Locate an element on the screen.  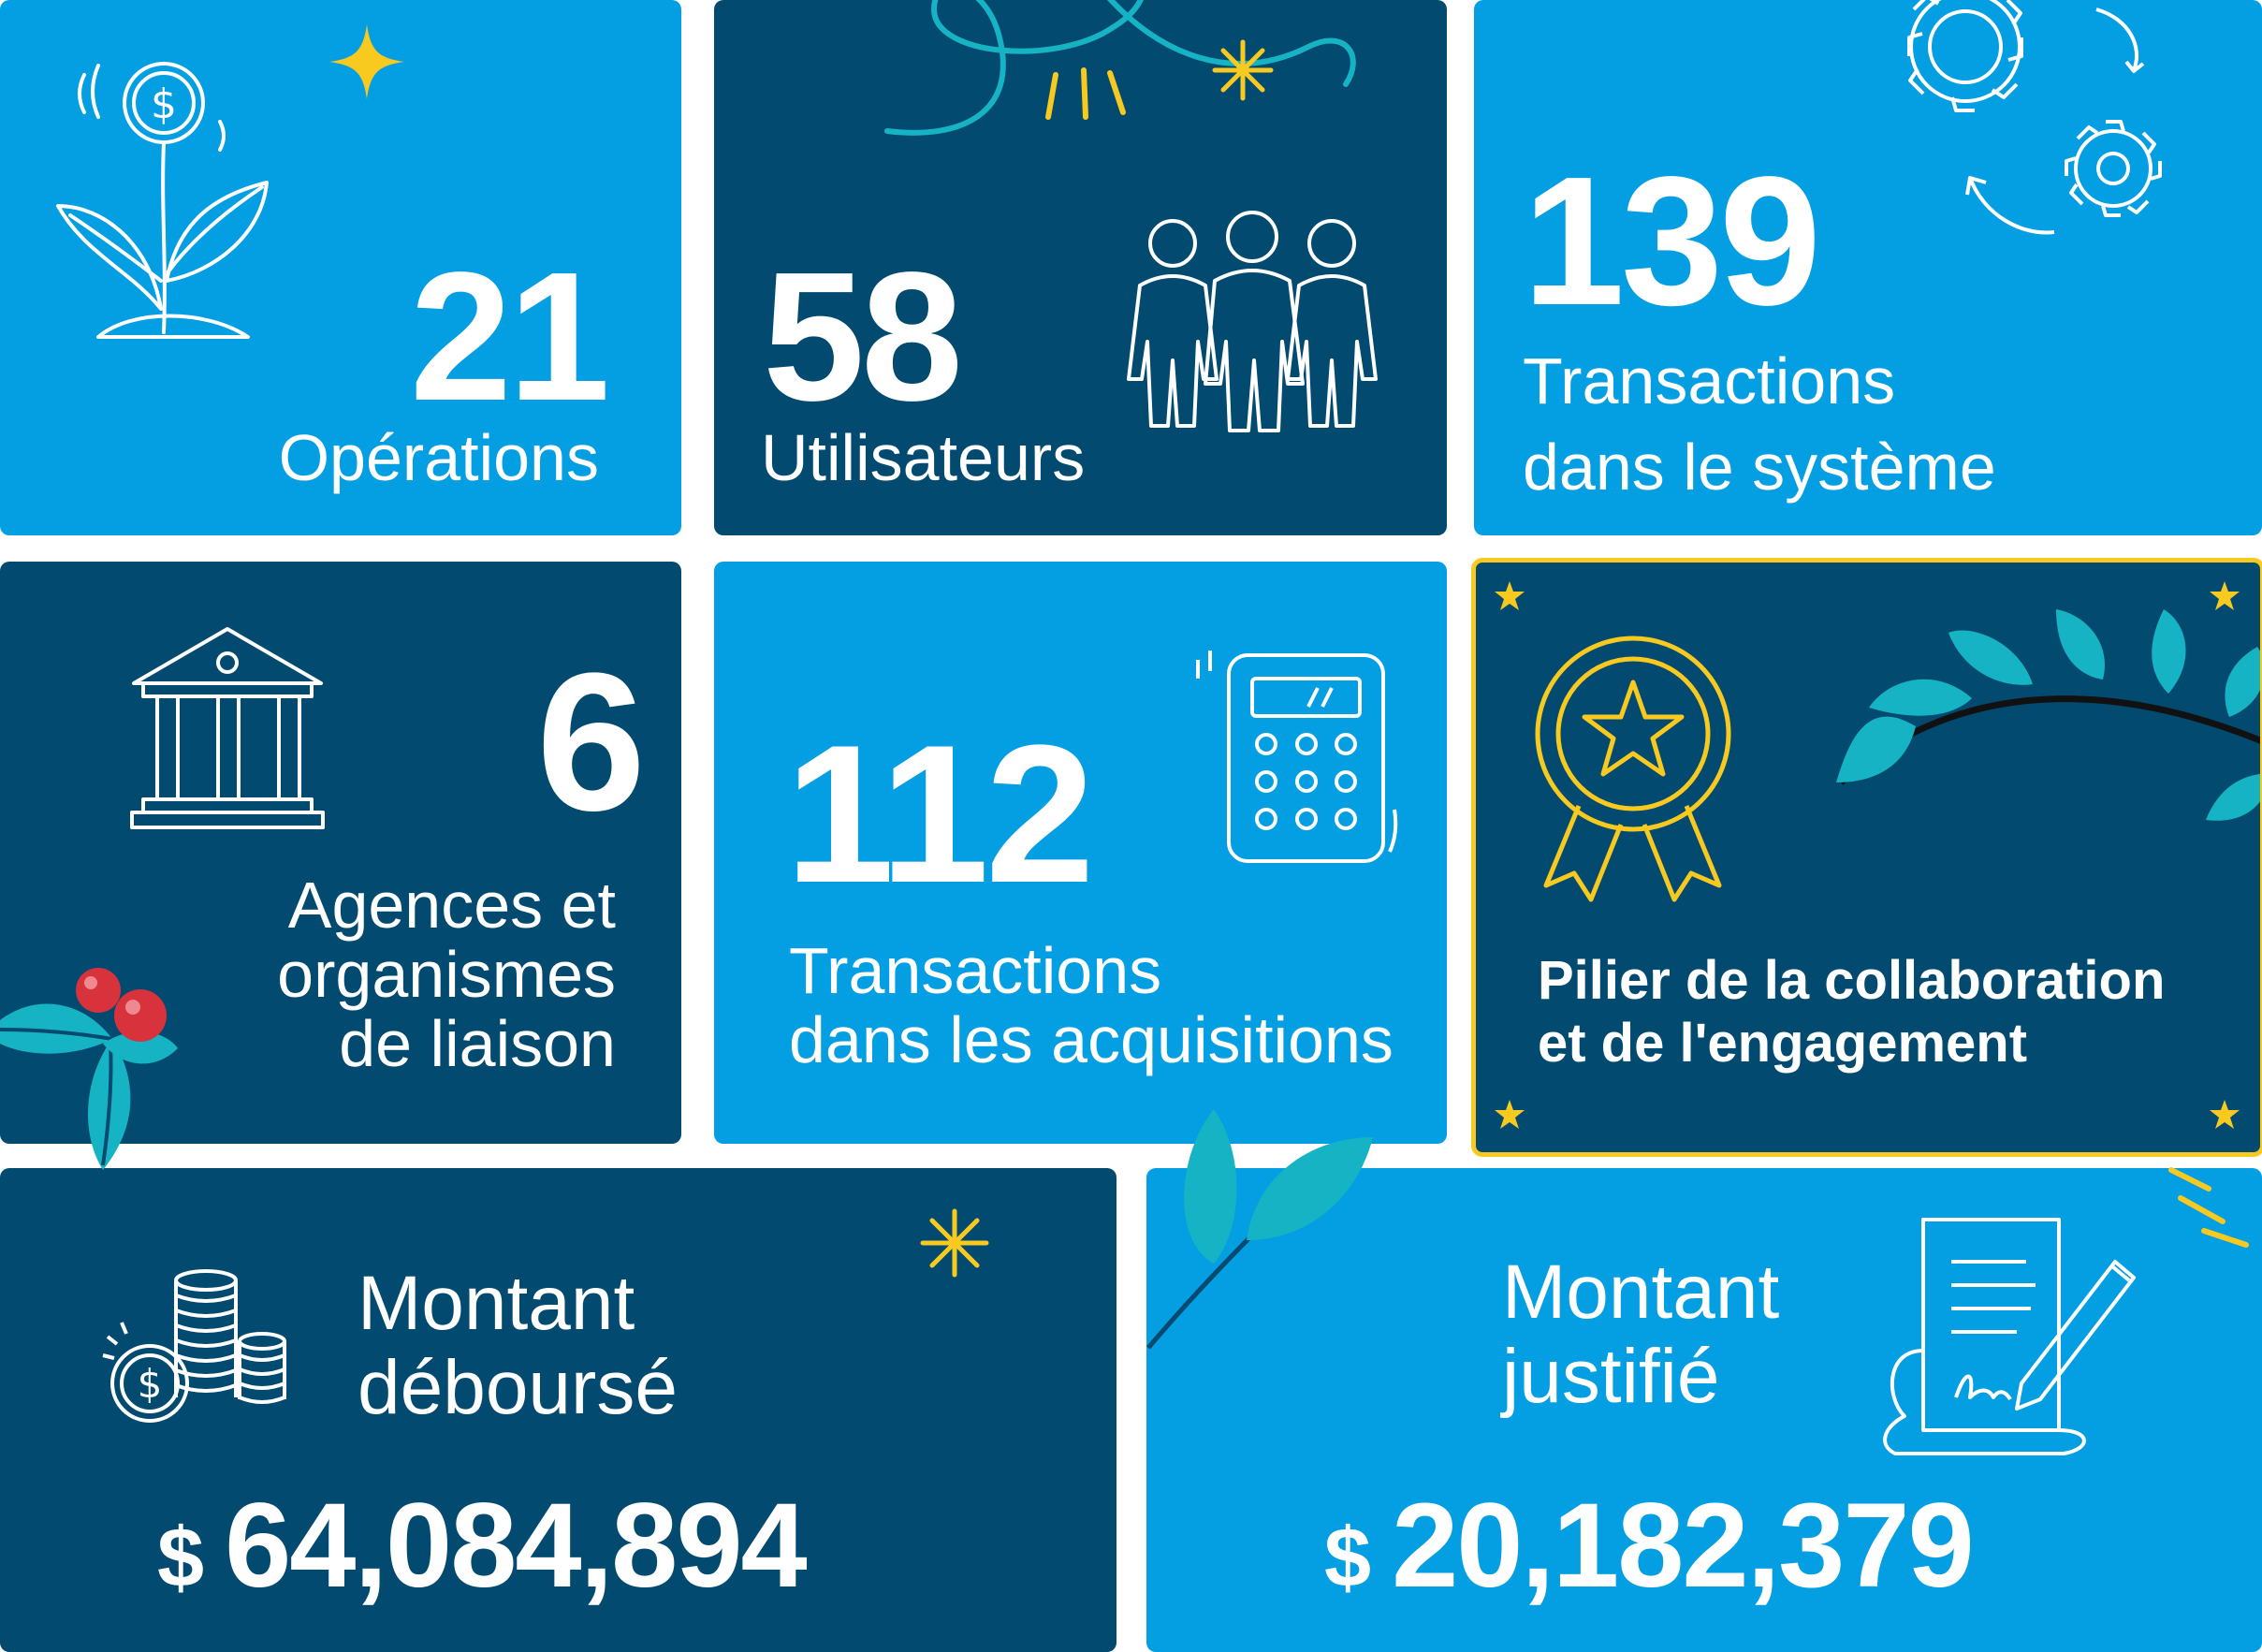
stat-label-line1: Agences et is located at coordinates (451, 906).